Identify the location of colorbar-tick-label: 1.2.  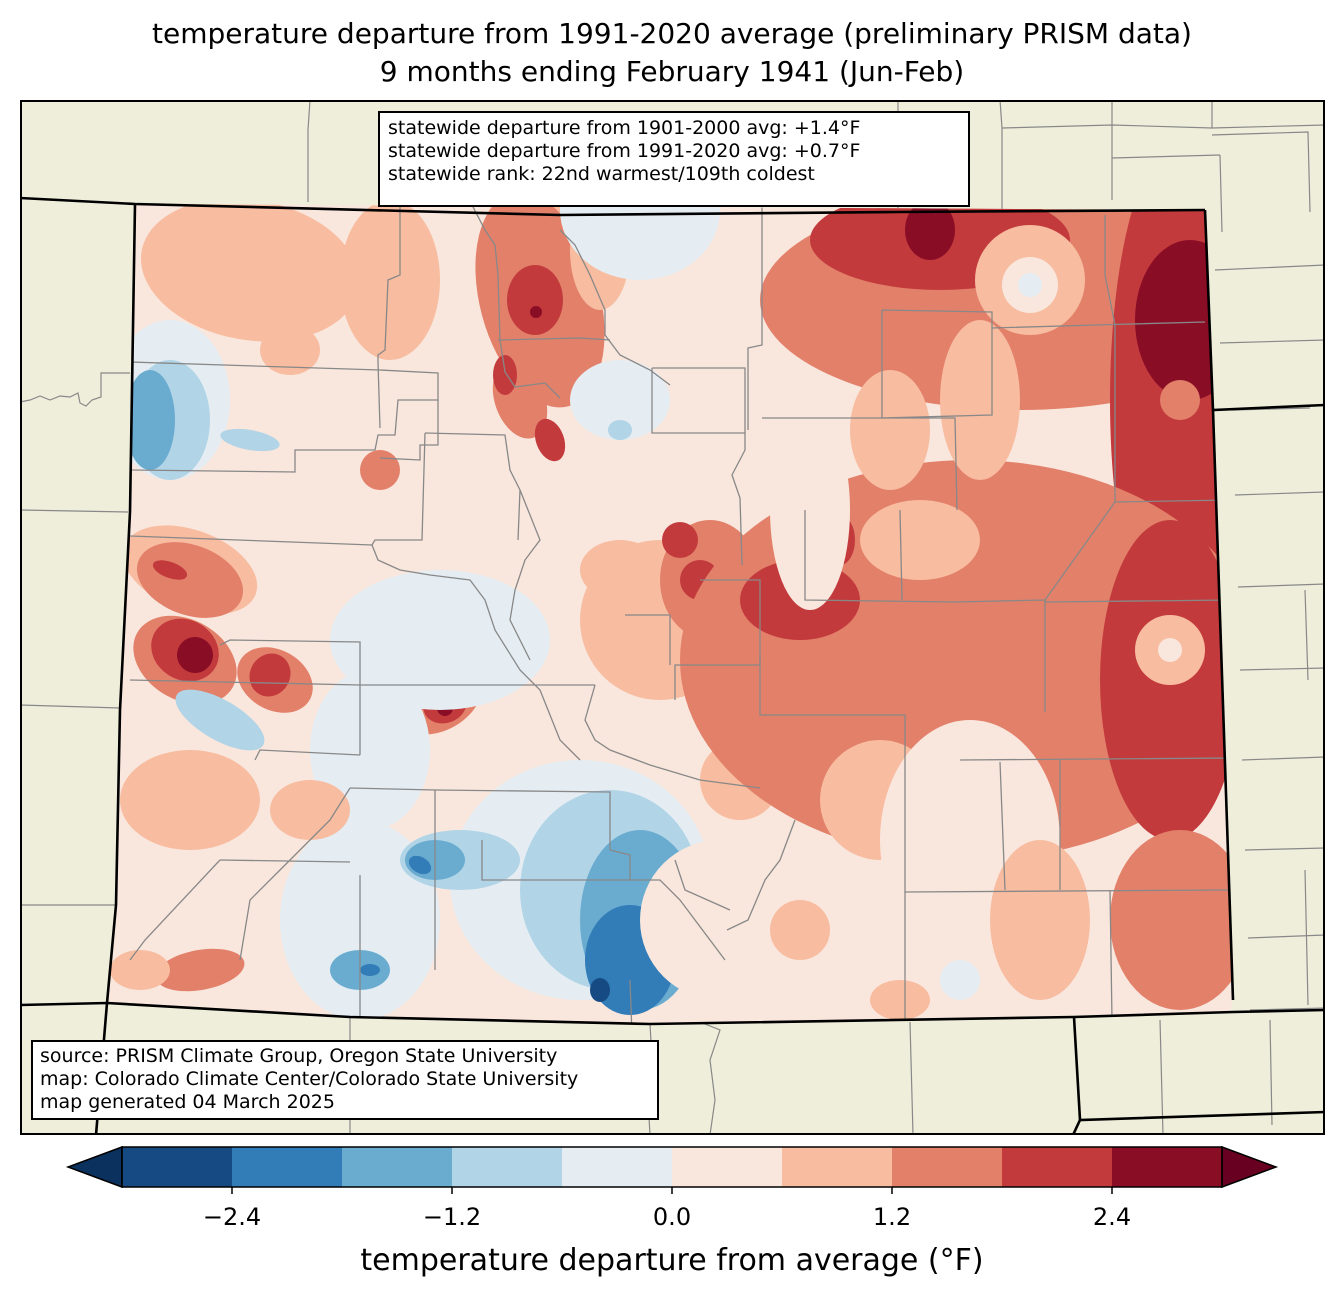
(892, 1217).